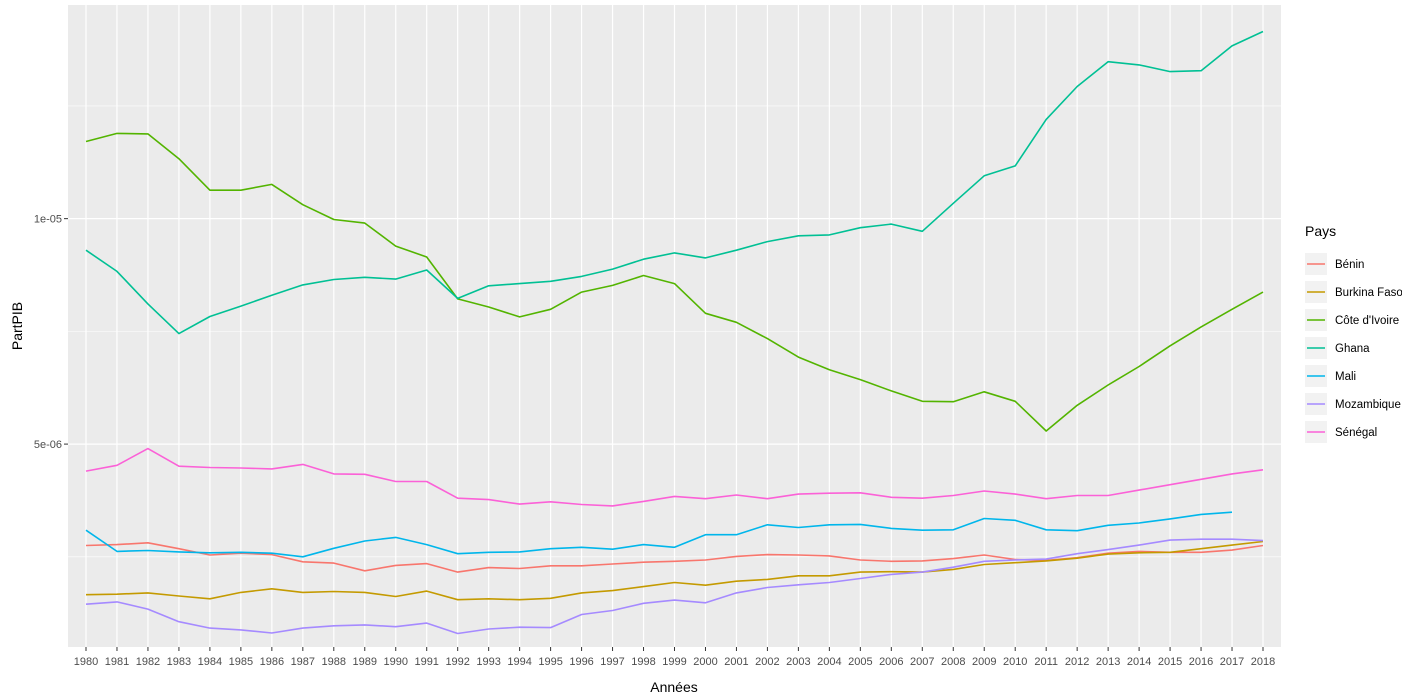  What do you see at coordinates (891, 662) in the screenshot?
I see `x-tick-label: 2006` at bounding box center [891, 662].